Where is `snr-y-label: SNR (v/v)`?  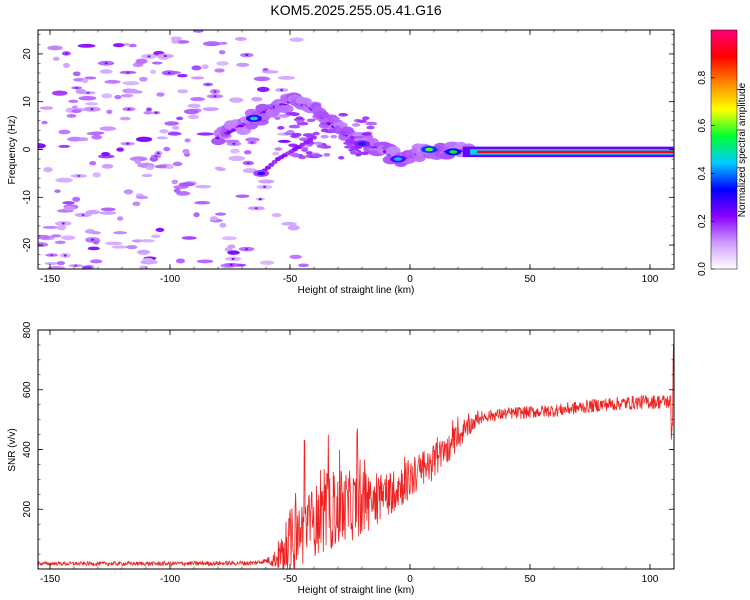 snr-y-label: SNR (v/v) is located at coordinates (12, 449).